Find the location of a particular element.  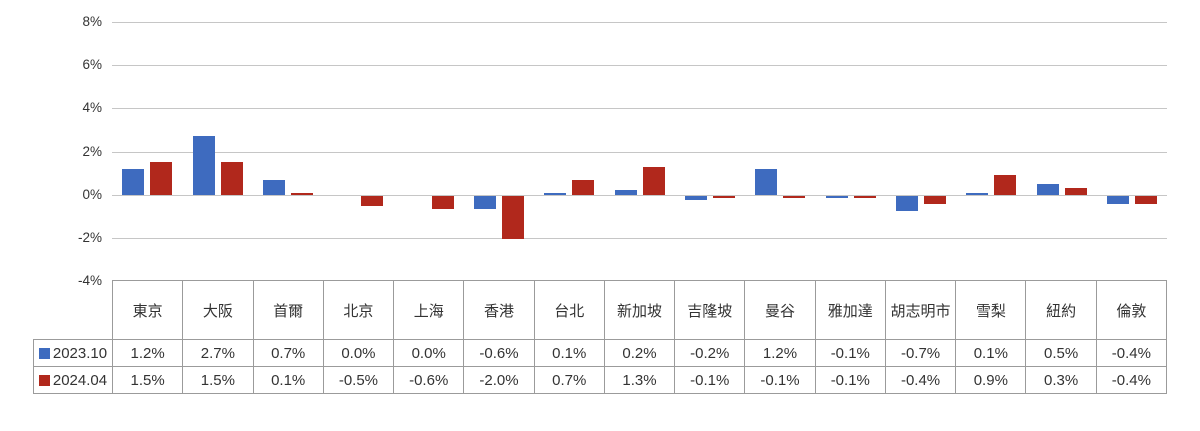

y-axis-tick-label: 0% is located at coordinates (92, 194).